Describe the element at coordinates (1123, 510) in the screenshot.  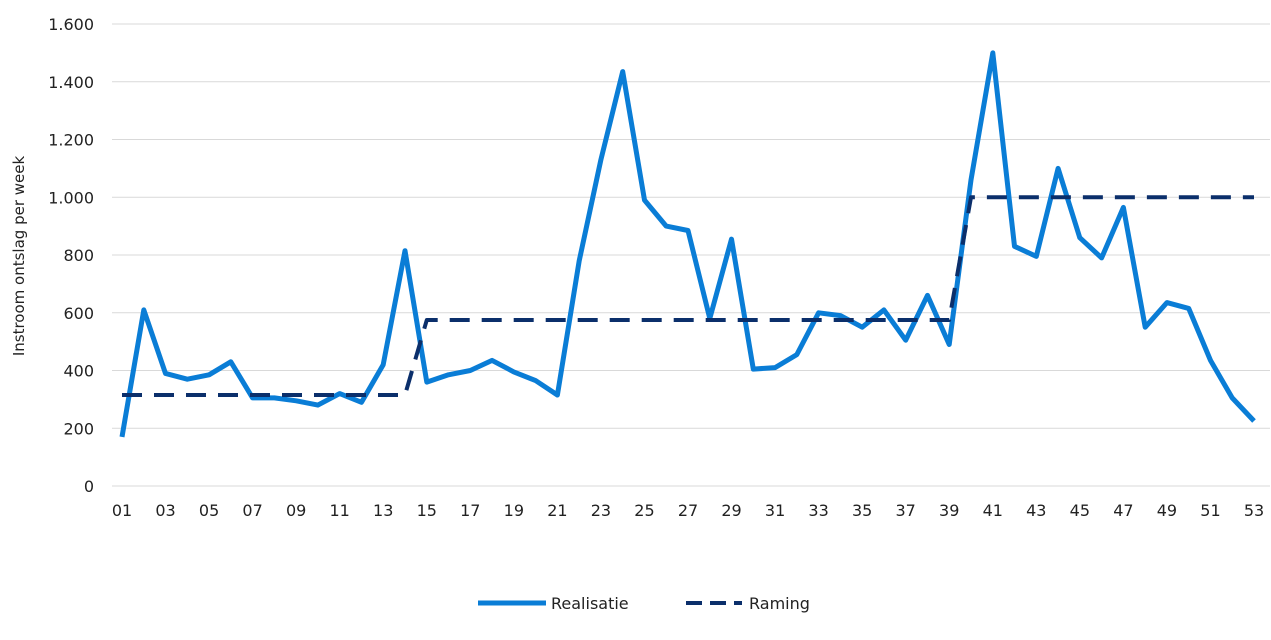
I see `x-tick-label: 47` at that location.